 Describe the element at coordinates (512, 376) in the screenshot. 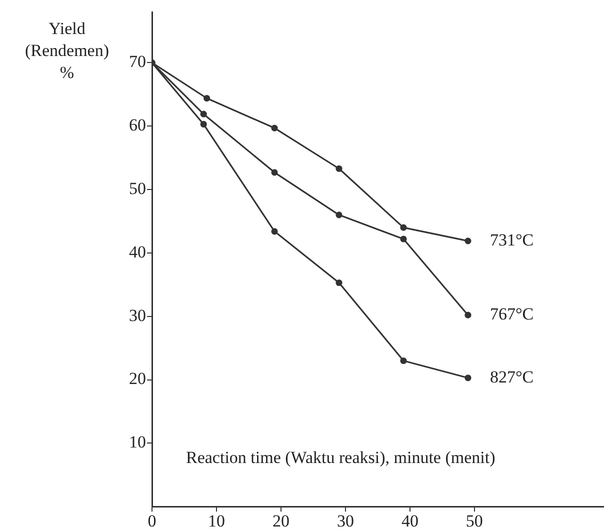

I see `series-label: 827°C` at that location.